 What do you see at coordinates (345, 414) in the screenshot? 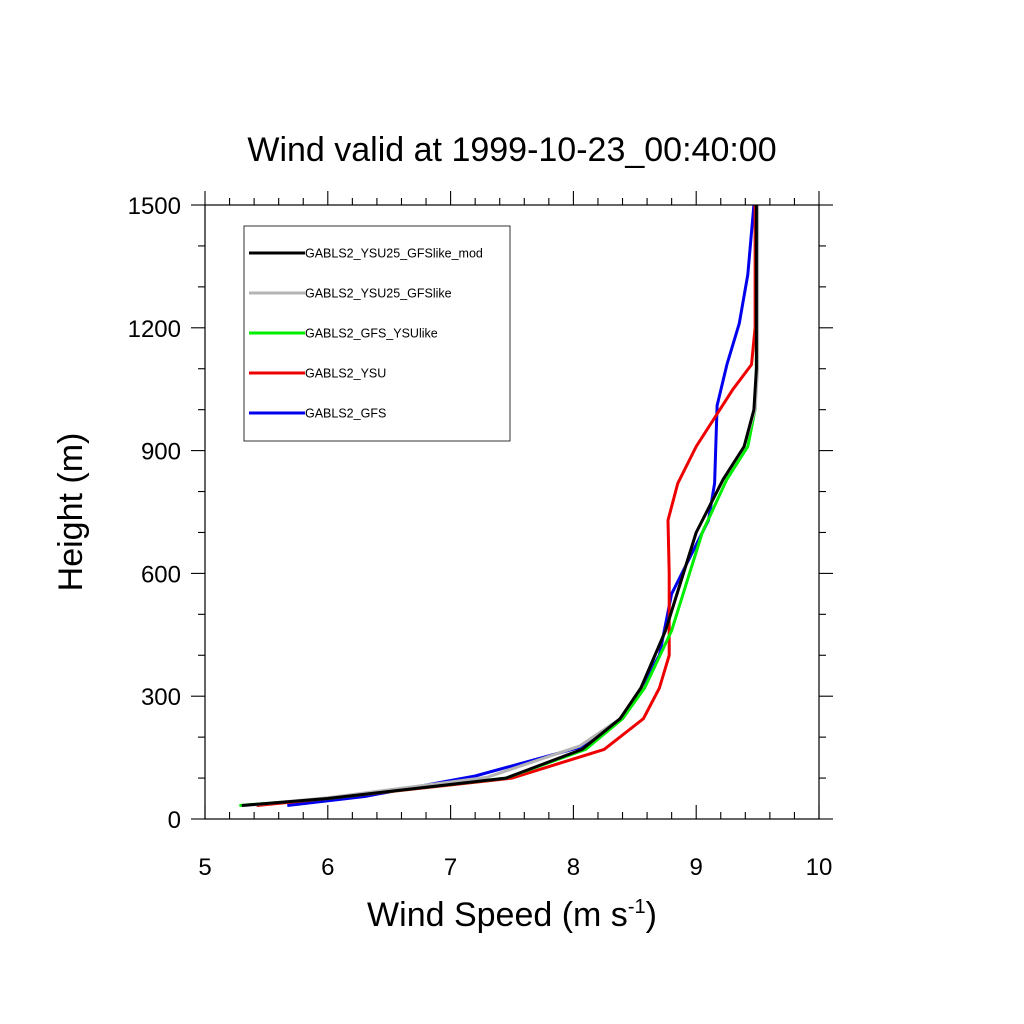
I see `legend-label: GABLS2_GFS` at bounding box center [345, 414].